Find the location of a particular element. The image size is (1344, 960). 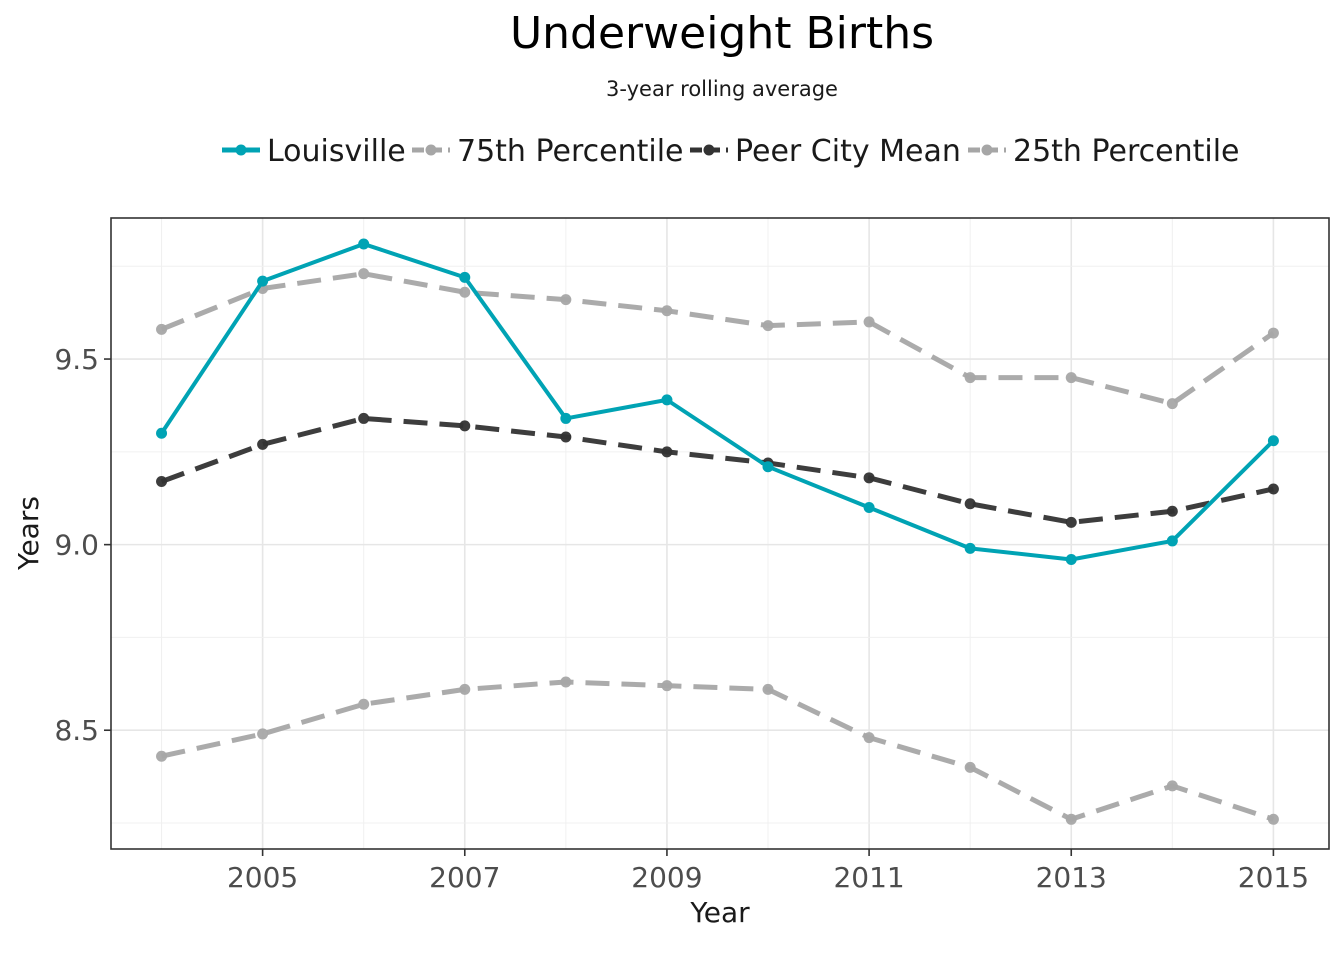

series-75th-percentile is located at coordinates (717, 339).